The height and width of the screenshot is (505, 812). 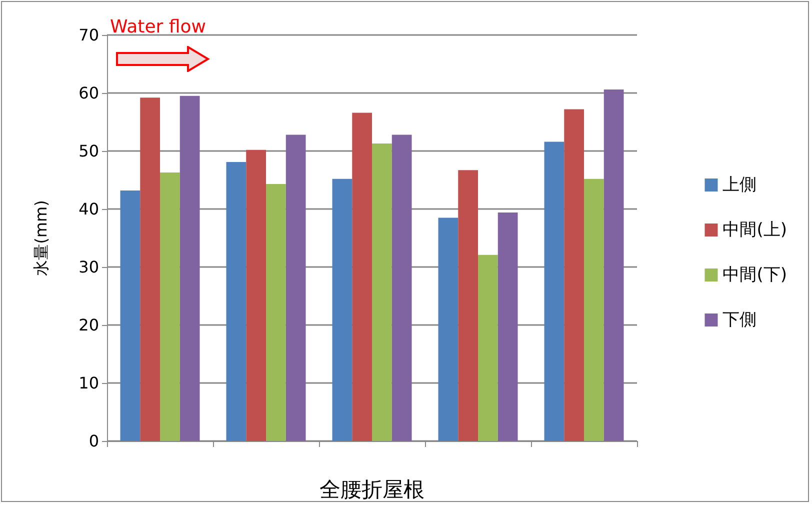 I want to click on y-axis-title: 水量(mm), so click(x=41, y=238).